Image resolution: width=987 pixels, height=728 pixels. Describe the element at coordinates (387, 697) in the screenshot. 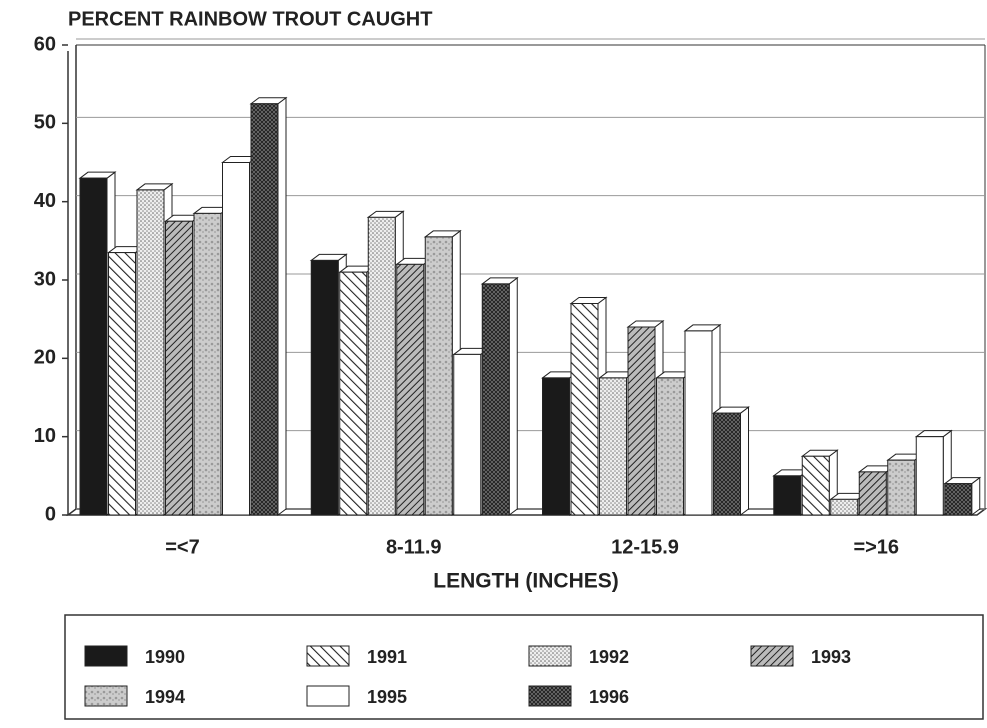

I see `legend-label: 1995` at that location.